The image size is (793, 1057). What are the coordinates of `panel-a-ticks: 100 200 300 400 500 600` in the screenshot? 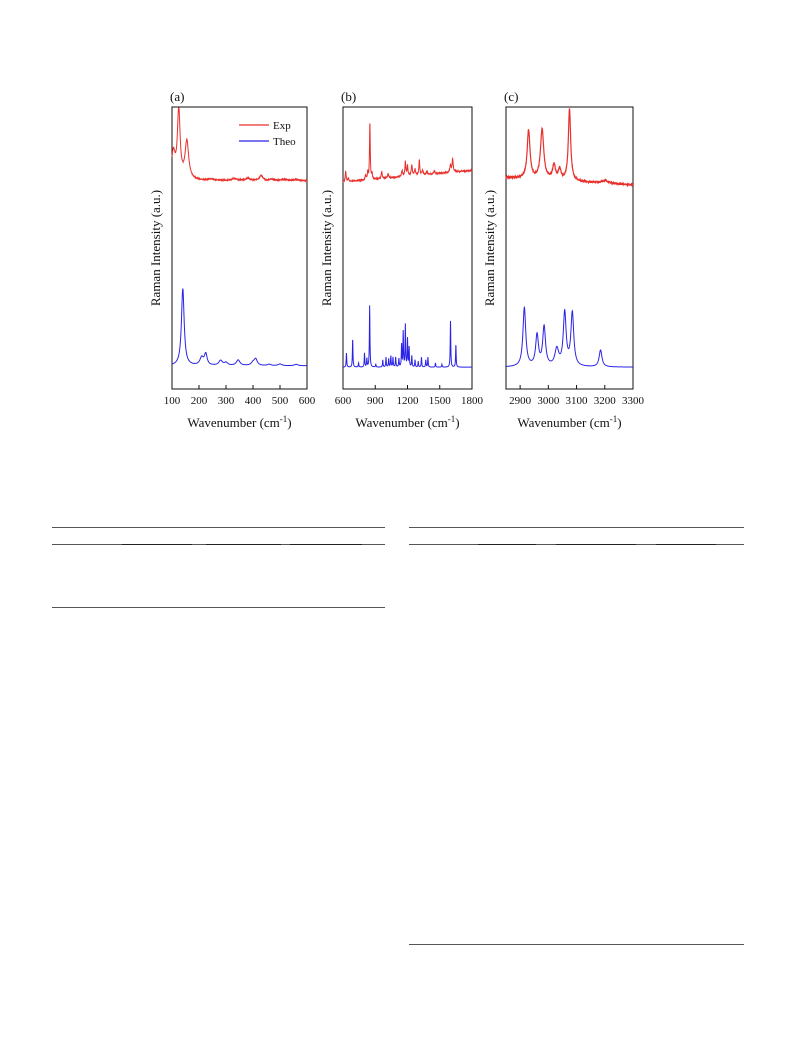 It's located at (240, 396).